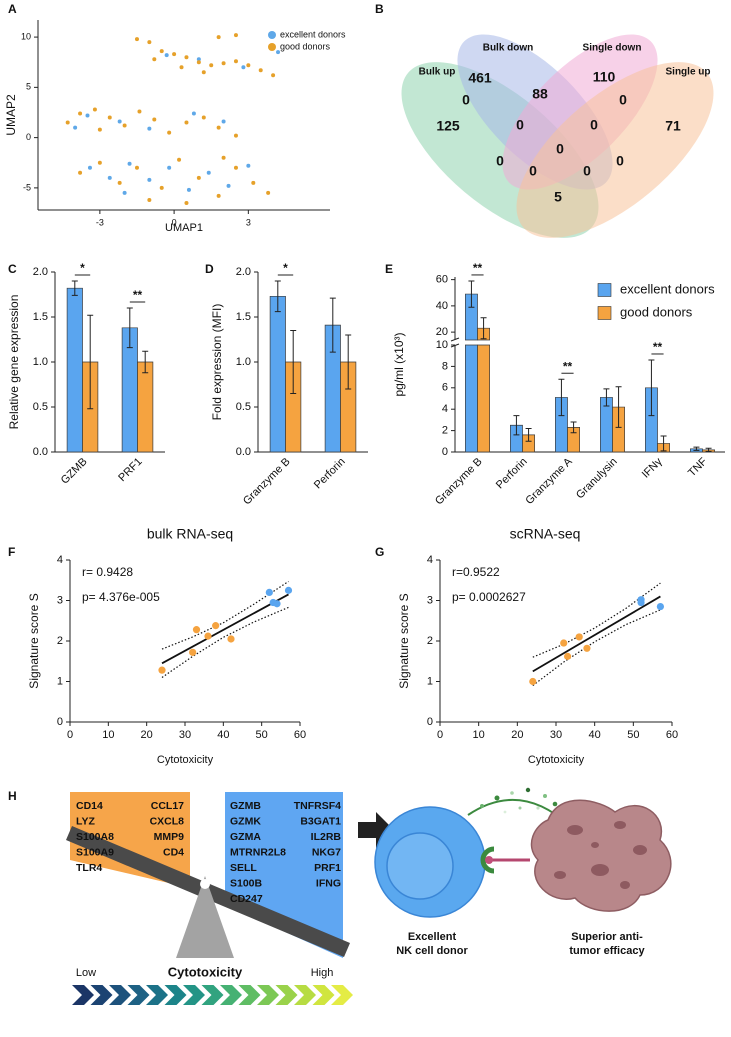 The height and width of the screenshot is (1037, 731). I want to click on region-count: 5, so click(558, 197).